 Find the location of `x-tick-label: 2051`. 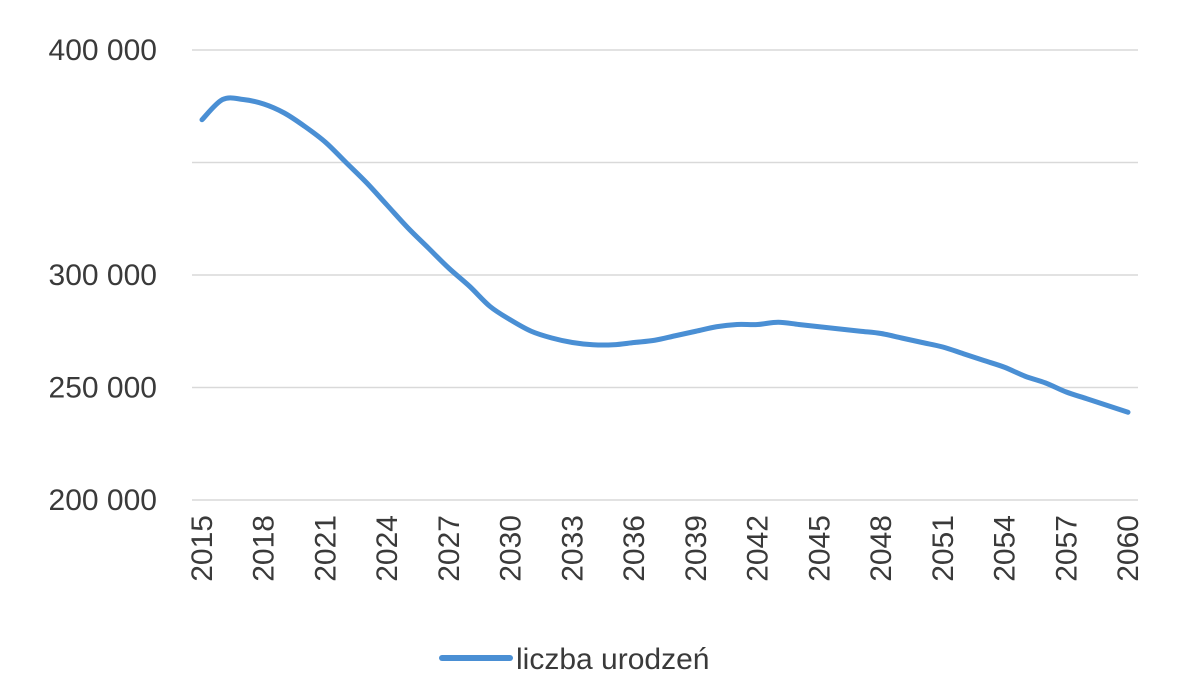

x-tick-label: 2051 is located at coordinates (943, 548).